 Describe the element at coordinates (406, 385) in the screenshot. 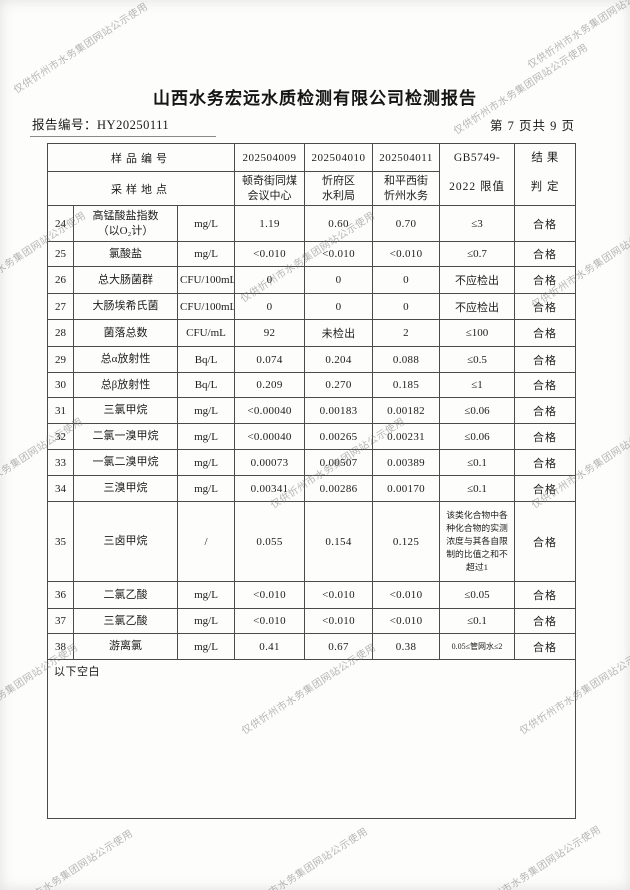

I see `value-cell: 0.185` at that location.